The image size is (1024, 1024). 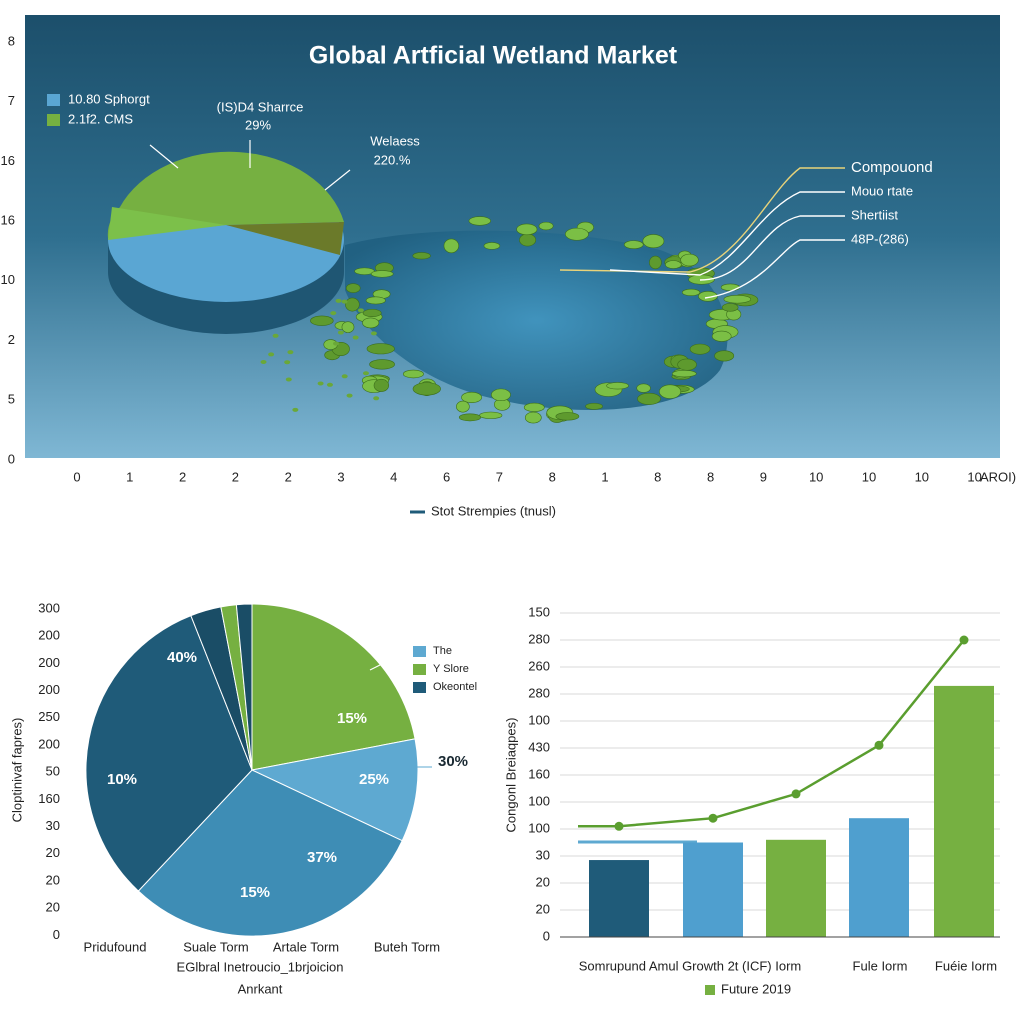 What do you see at coordinates (260, 106) in the screenshot?
I see `annotation: (IS)D4 Sharrce` at bounding box center [260, 106].